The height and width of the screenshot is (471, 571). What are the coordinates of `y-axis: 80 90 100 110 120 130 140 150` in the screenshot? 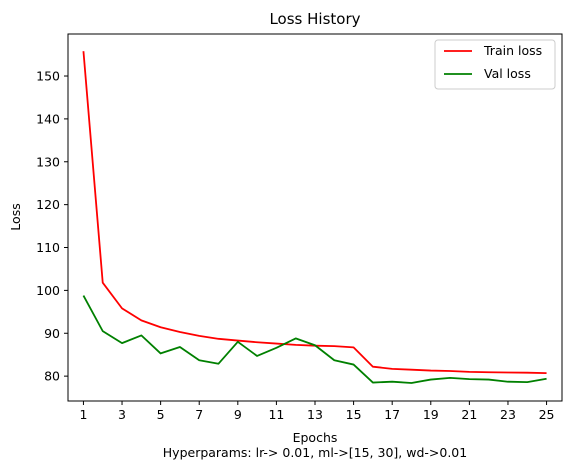 It's located at (52, 226).